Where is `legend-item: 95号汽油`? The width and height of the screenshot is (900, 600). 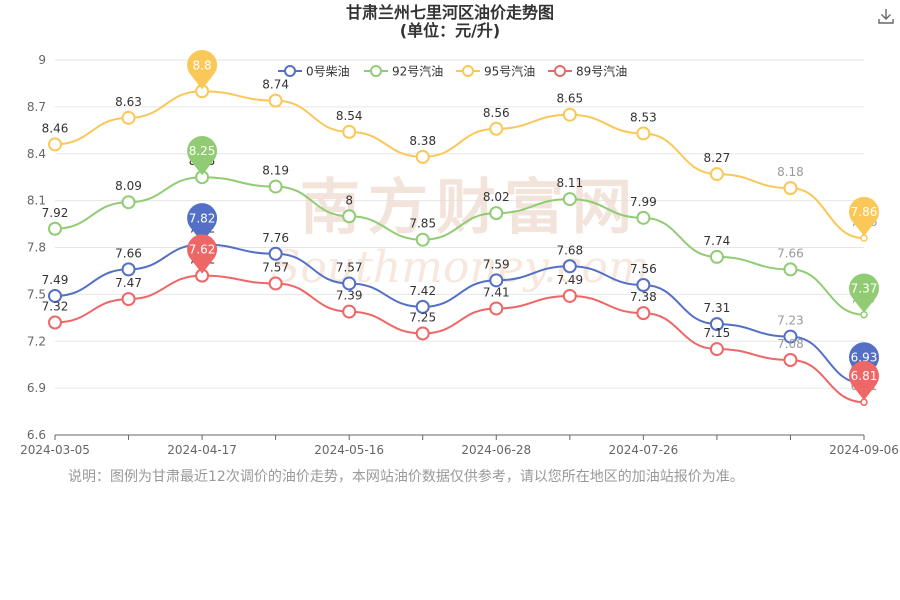
legend-item: 95号汽油 is located at coordinates (495, 71).